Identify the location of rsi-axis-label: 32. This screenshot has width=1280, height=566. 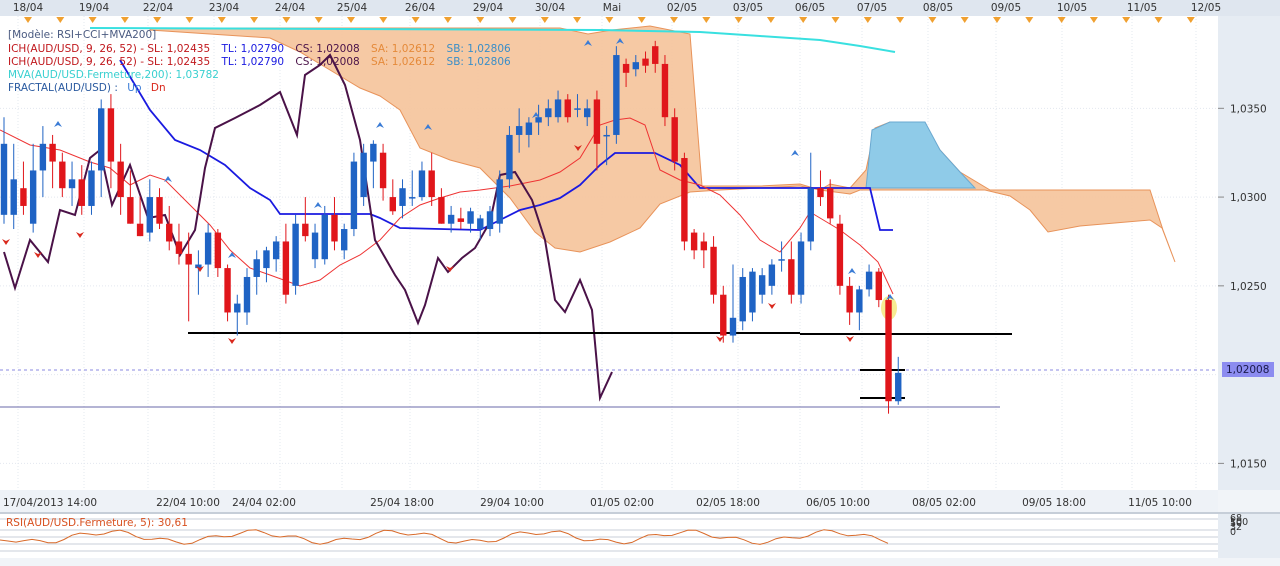
(1236, 527).